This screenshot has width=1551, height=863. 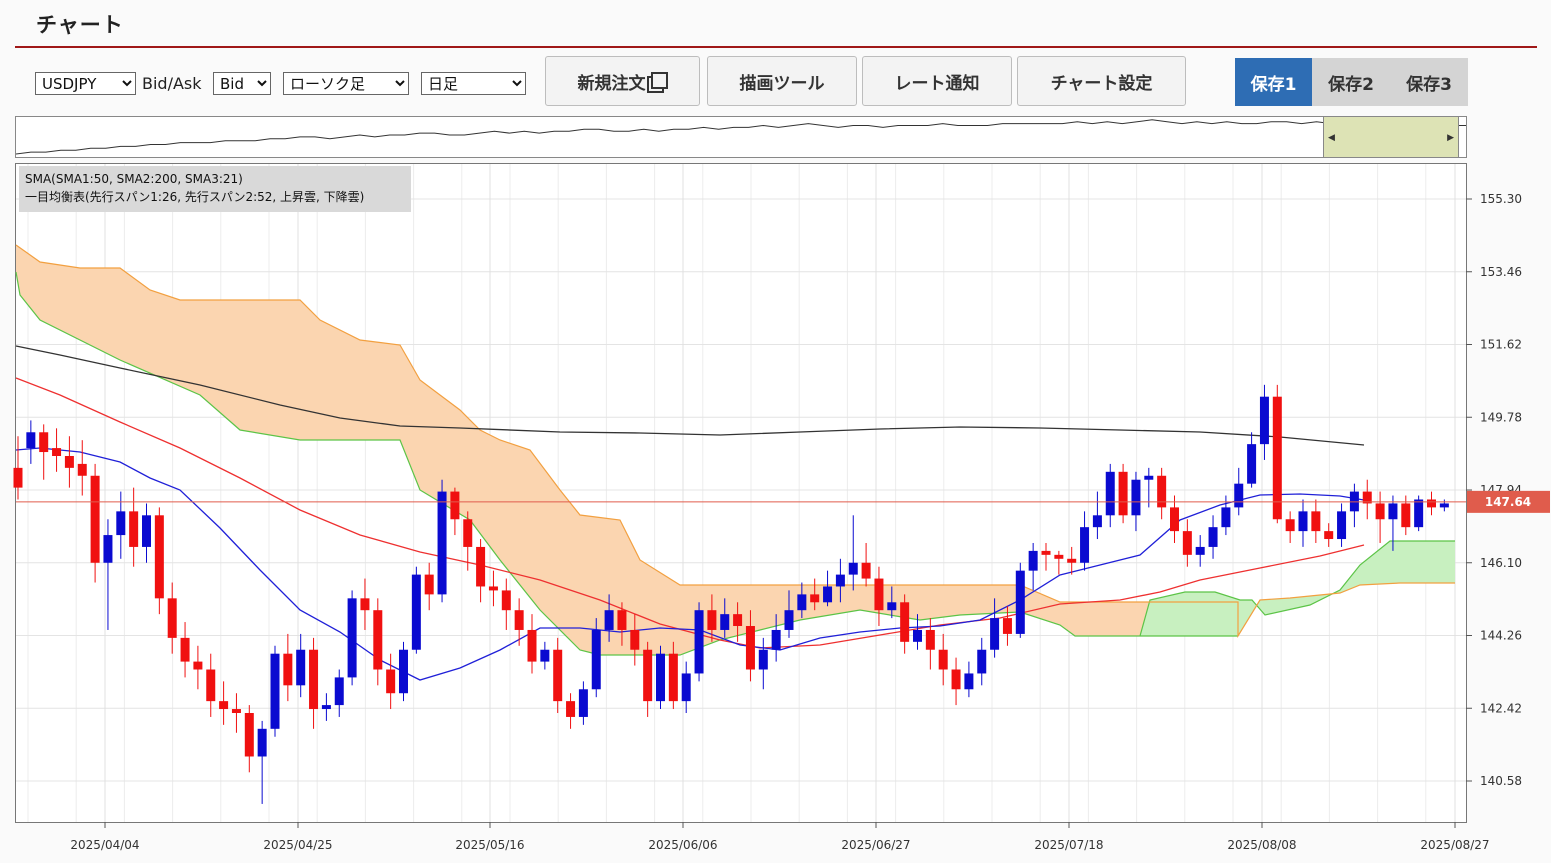 I want to click on save-slot-2-label: 保存2, so click(x=1351, y=84).